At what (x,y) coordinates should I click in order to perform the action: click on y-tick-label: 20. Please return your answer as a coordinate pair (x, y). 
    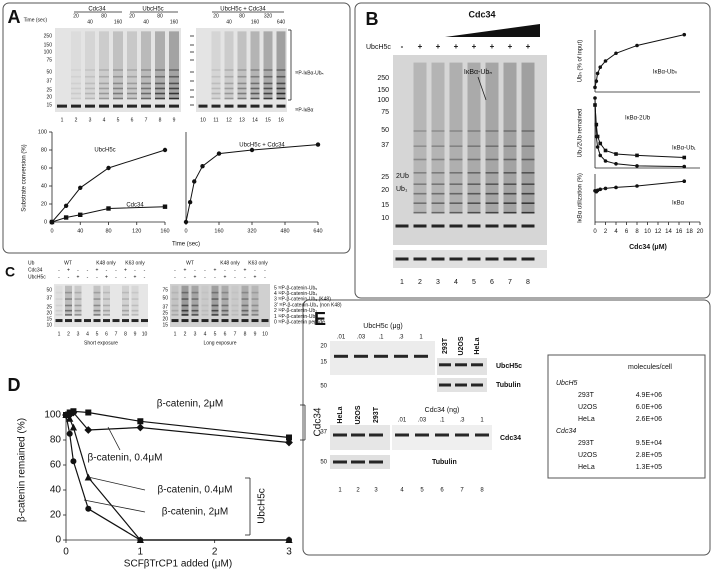
    Looking at the image, I should click on (44, 204).